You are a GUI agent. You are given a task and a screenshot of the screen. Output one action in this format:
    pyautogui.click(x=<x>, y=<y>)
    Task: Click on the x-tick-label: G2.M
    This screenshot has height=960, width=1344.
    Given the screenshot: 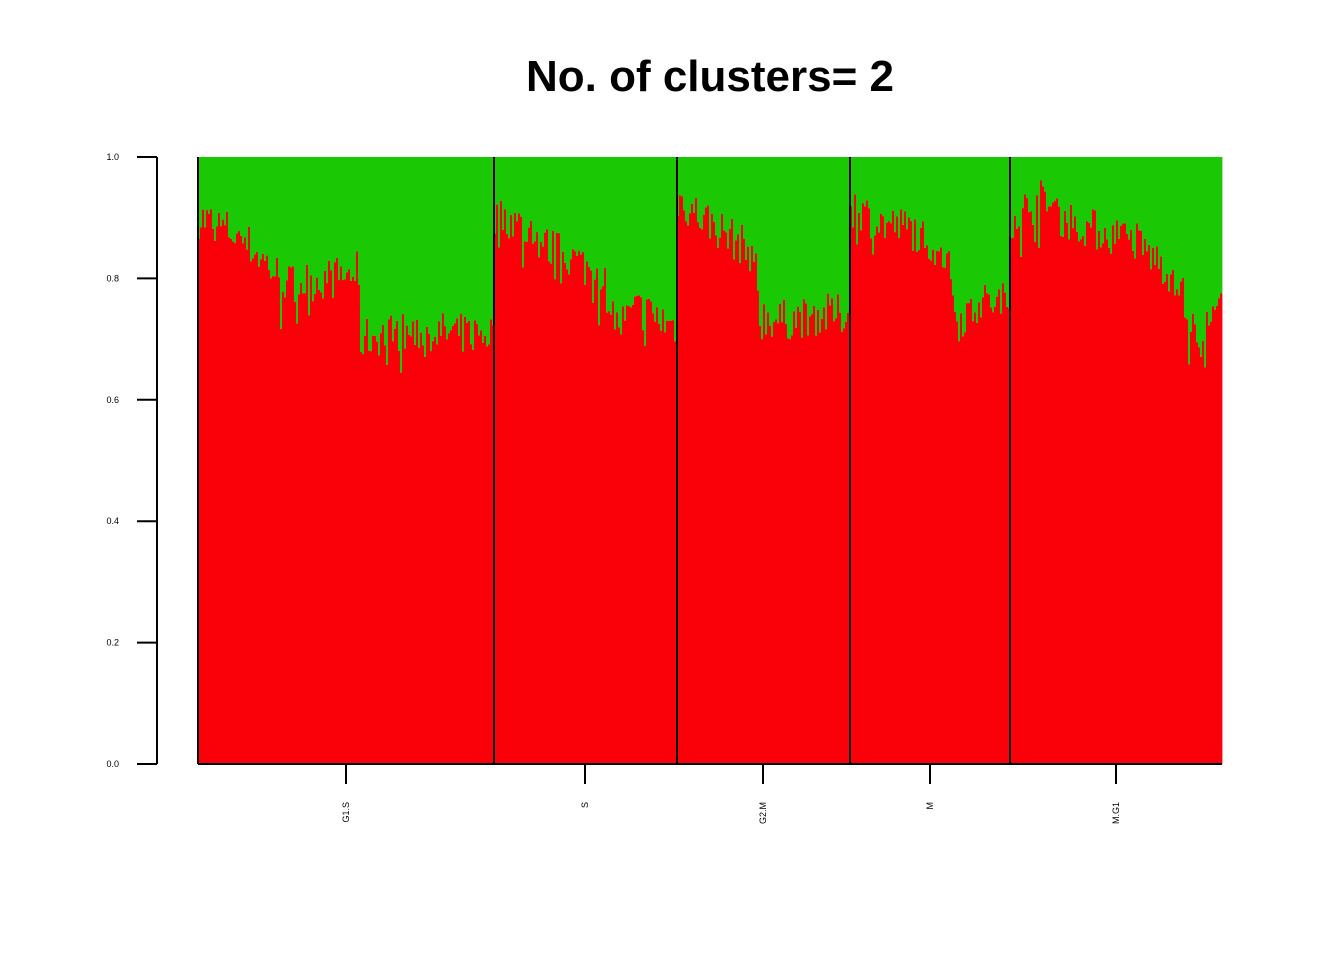 What is the action you would take?
    pyautogui.click(x=763, y=813)
    